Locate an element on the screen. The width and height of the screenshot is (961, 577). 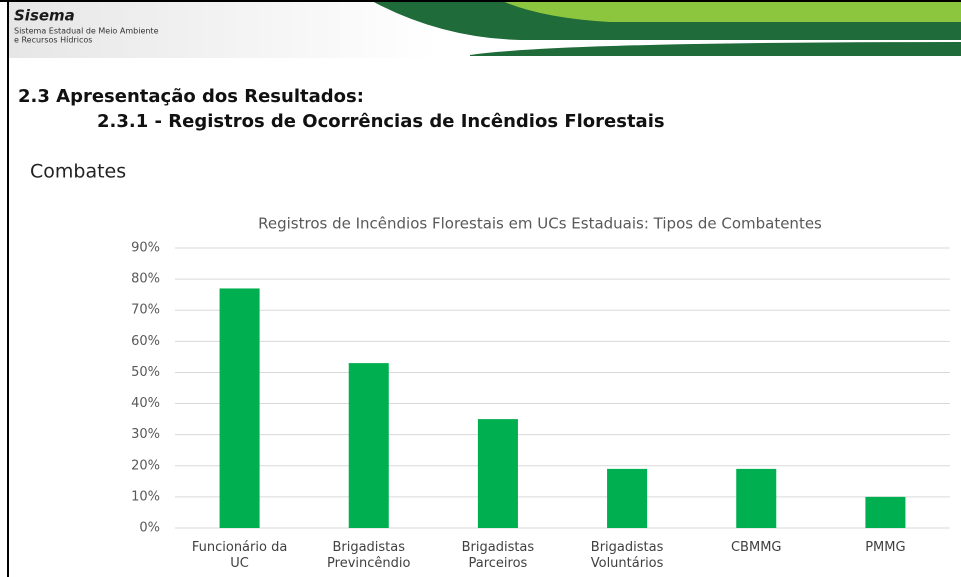
y-tick-label: 50% is located at coordinates (145, 372).